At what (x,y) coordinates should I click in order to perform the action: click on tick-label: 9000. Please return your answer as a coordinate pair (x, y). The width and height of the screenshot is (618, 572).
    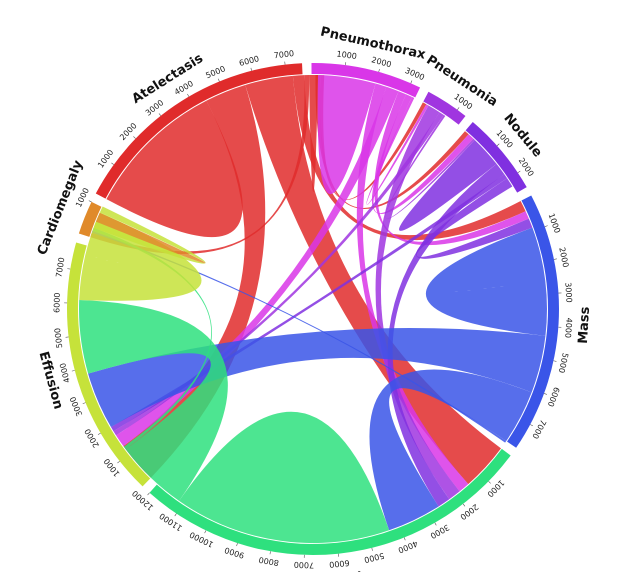
    Looking at the image, I should click on (234, 552).